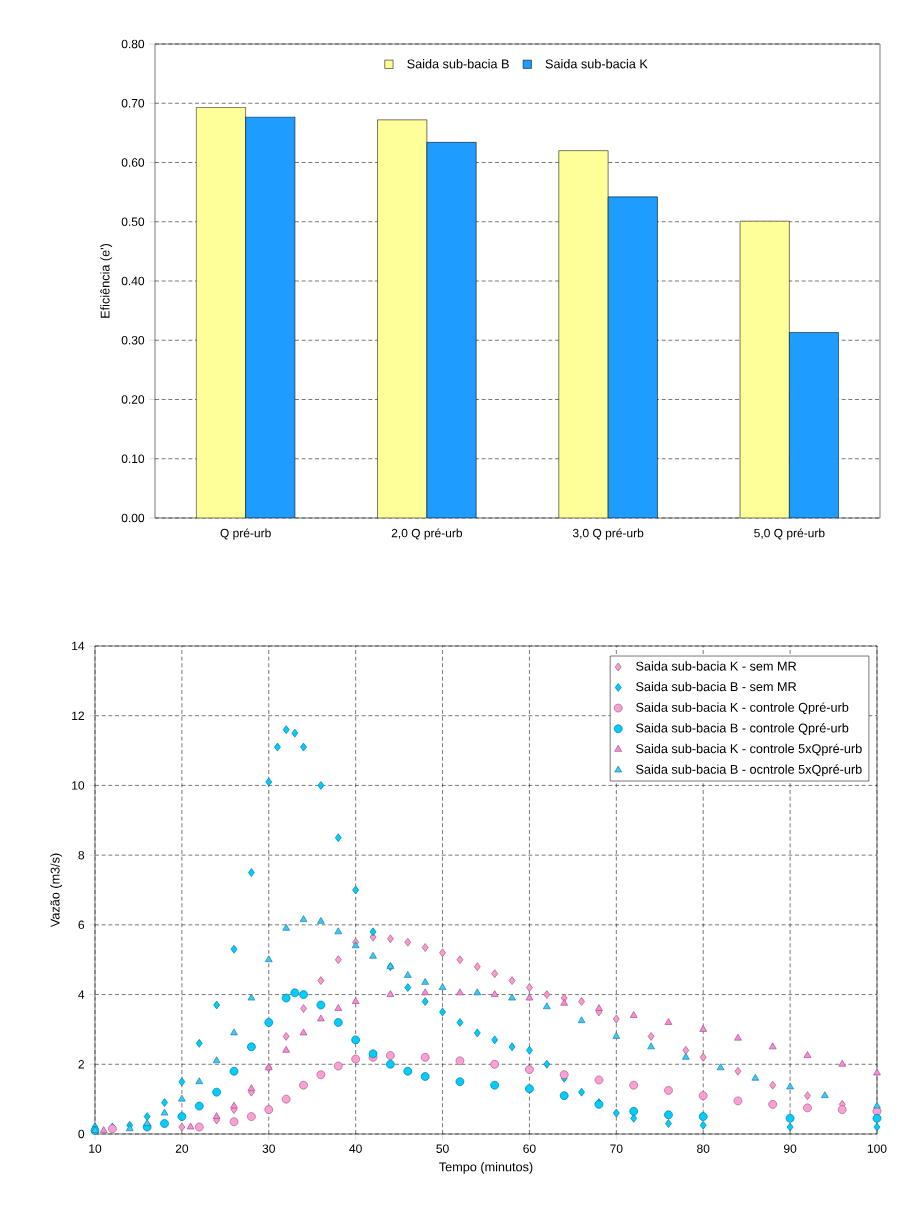 This screenshot has width=906, height=1228. What do you see at coordinates (78, 715) in the screenshot?
I see `y-tick-label: 12` at bounding box center [78, 715].